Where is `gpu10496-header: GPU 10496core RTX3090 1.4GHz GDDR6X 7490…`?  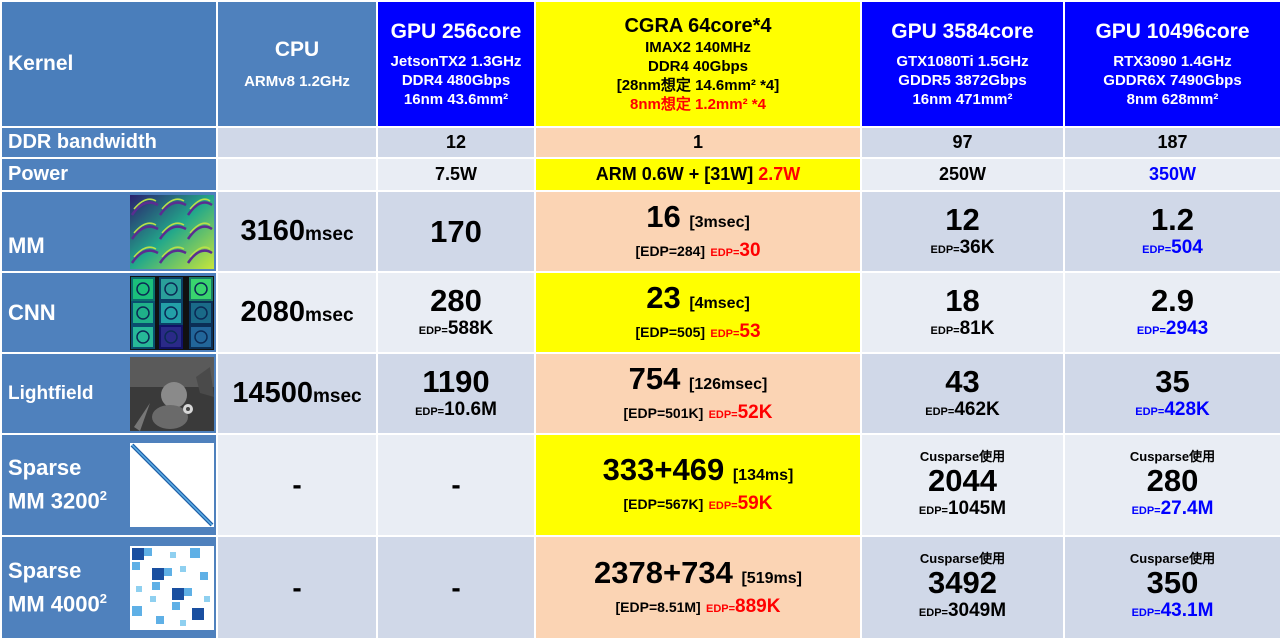 gpu10496-header: GPU 10496core RTX3090 1.4GHz GDDR6X 7490… is located at coordinates (1171, 64).